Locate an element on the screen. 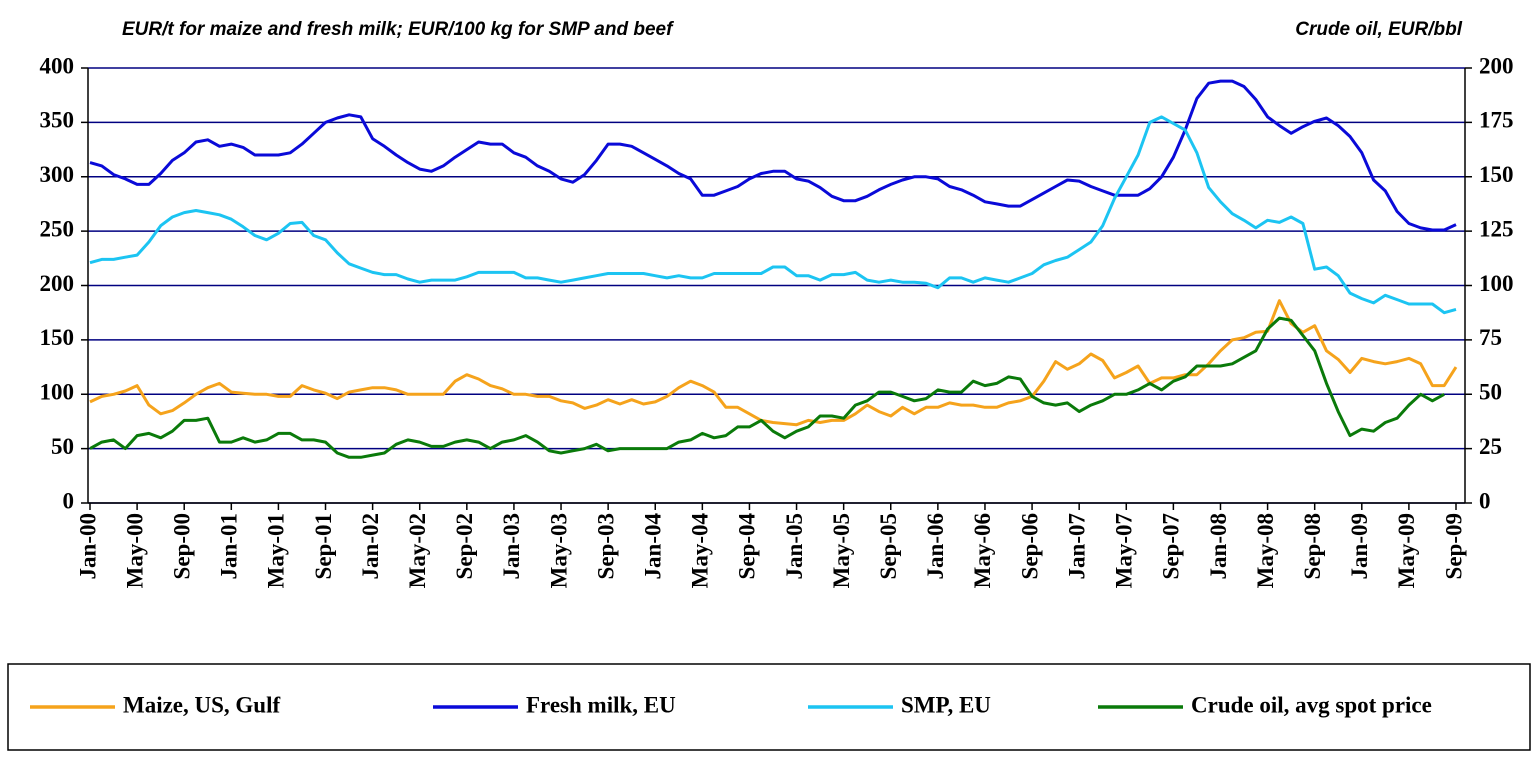  y-tick-label: 150 is located at coordinates (57, 337).